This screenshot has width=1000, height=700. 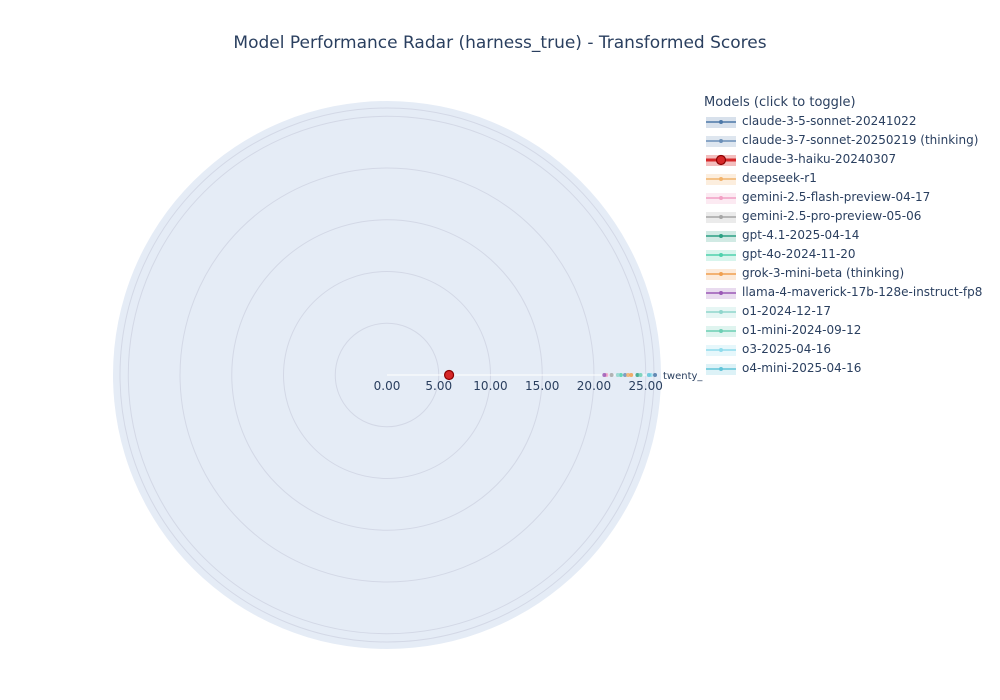 I want to click on legend-label-2: claude-3-haiku-20240307, so click(x=819, y=159).